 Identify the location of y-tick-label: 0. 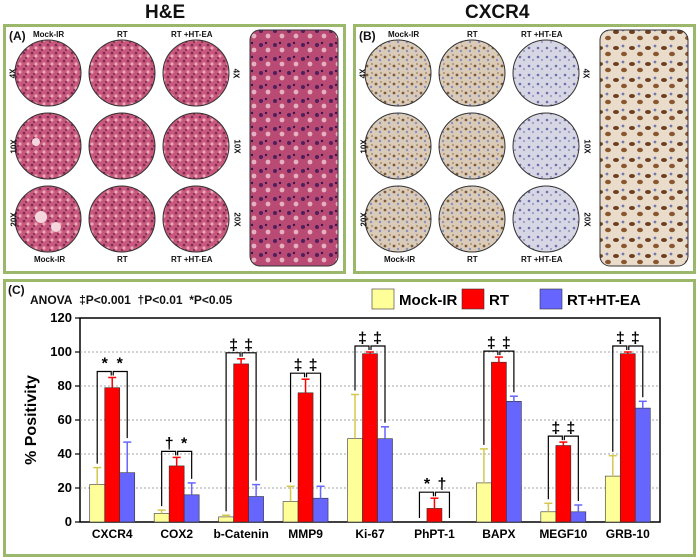
(68, 521).